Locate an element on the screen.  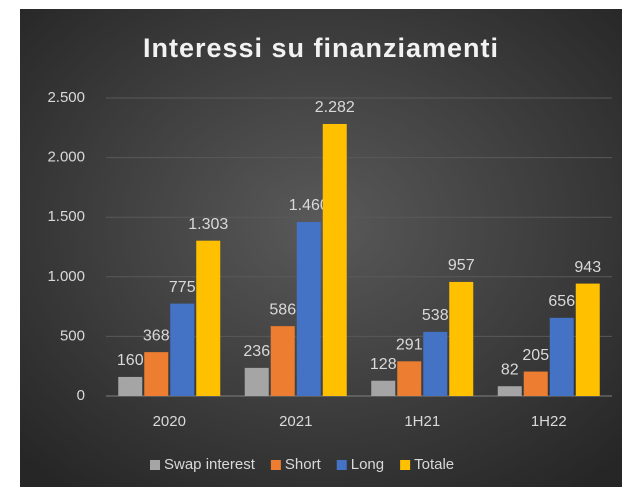
y-tick-label: 1.000 is located at coordinates (66, 276).